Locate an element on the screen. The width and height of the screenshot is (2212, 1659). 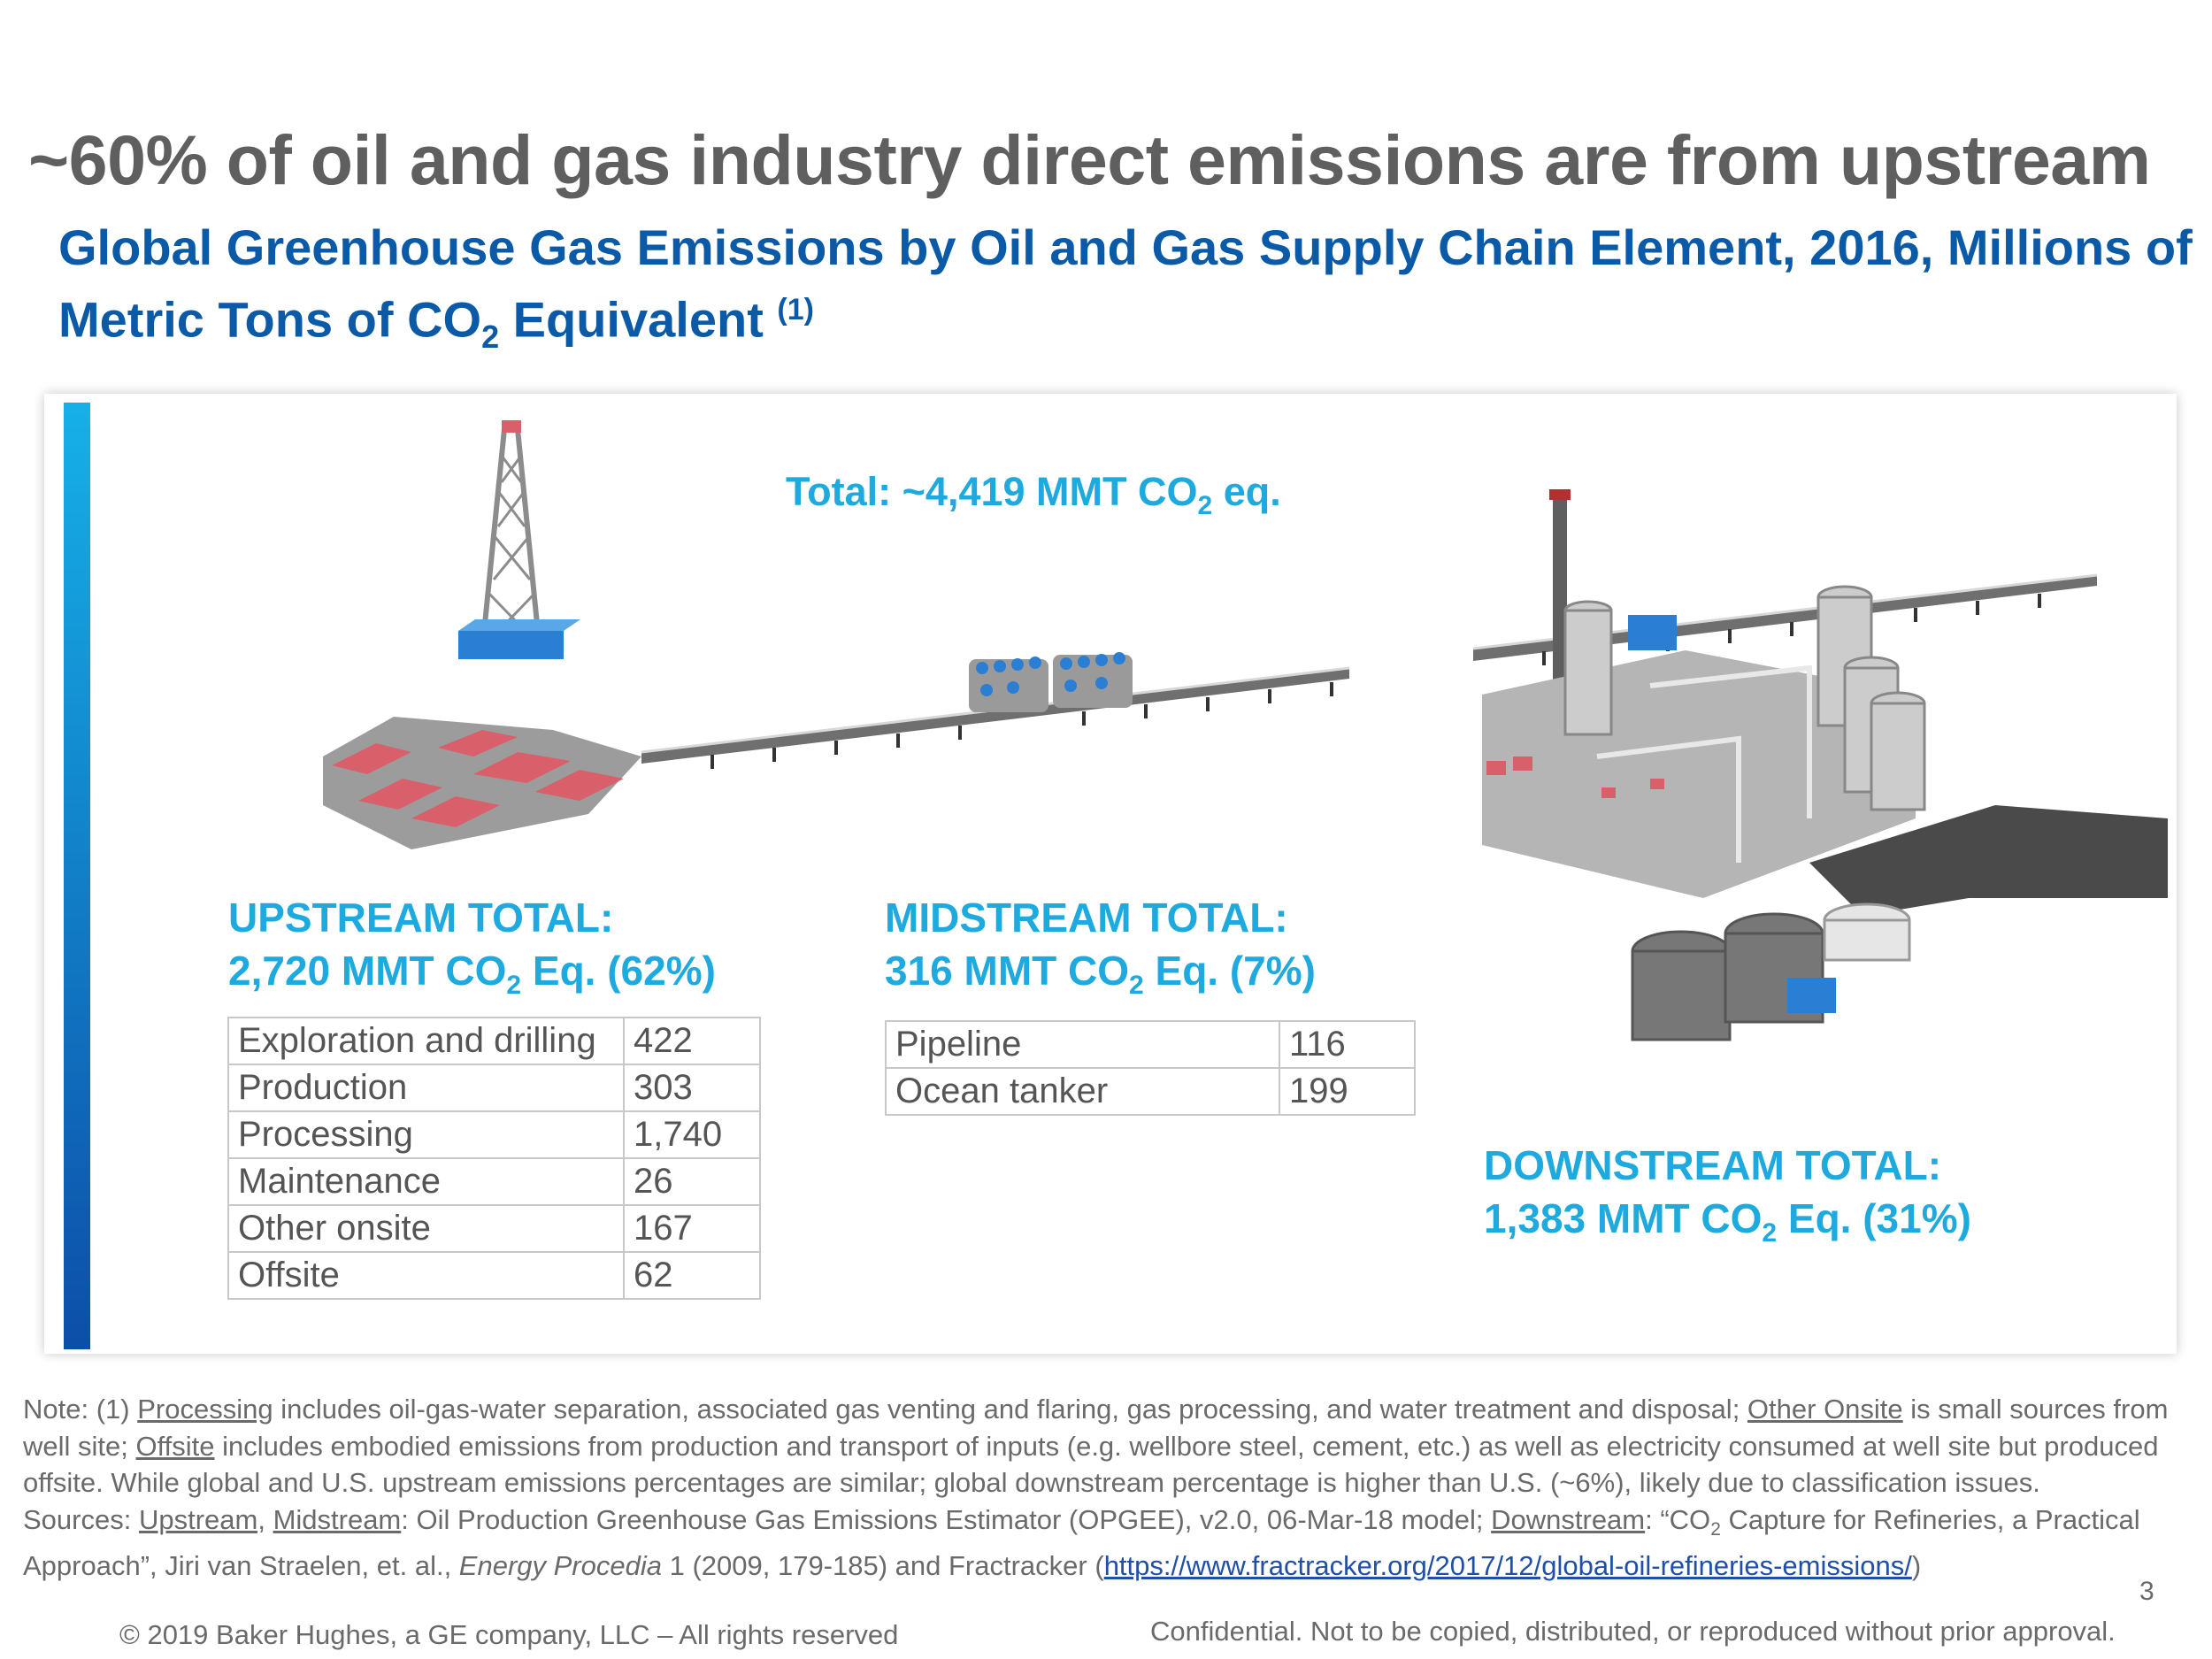
midstream-value: 316 MMT CO2 Eq. (7%) is located at coordinates (1101, 974).